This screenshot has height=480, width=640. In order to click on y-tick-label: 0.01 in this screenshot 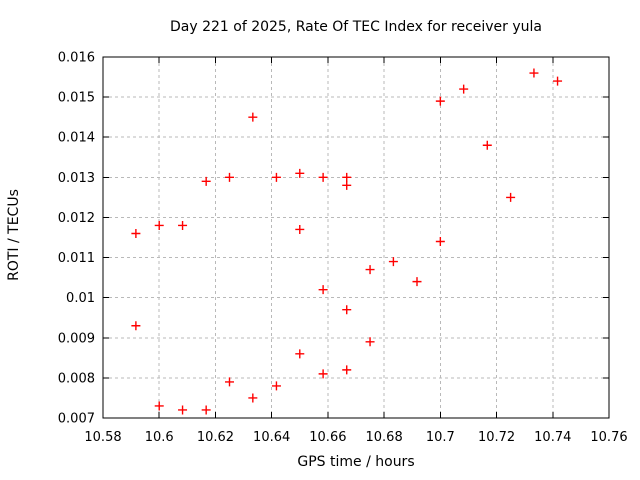, I will do `click(80, 298)`.